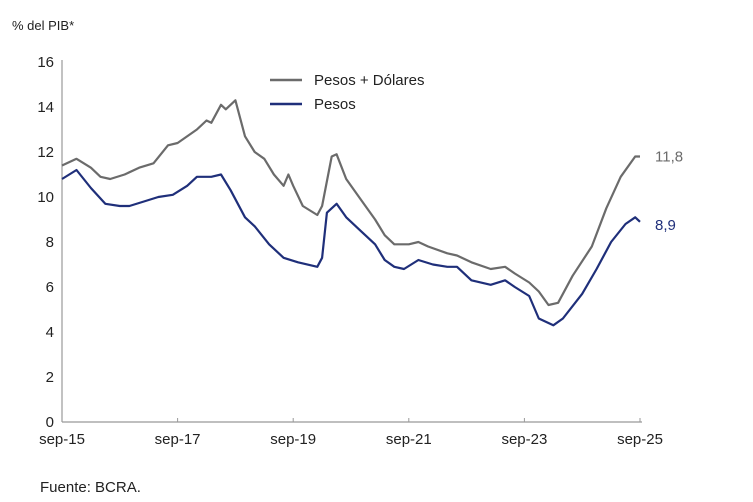  Describe the element at coordinates (640, 439) in the screenshot. I see `x-tick-label: sep-25` at that location.